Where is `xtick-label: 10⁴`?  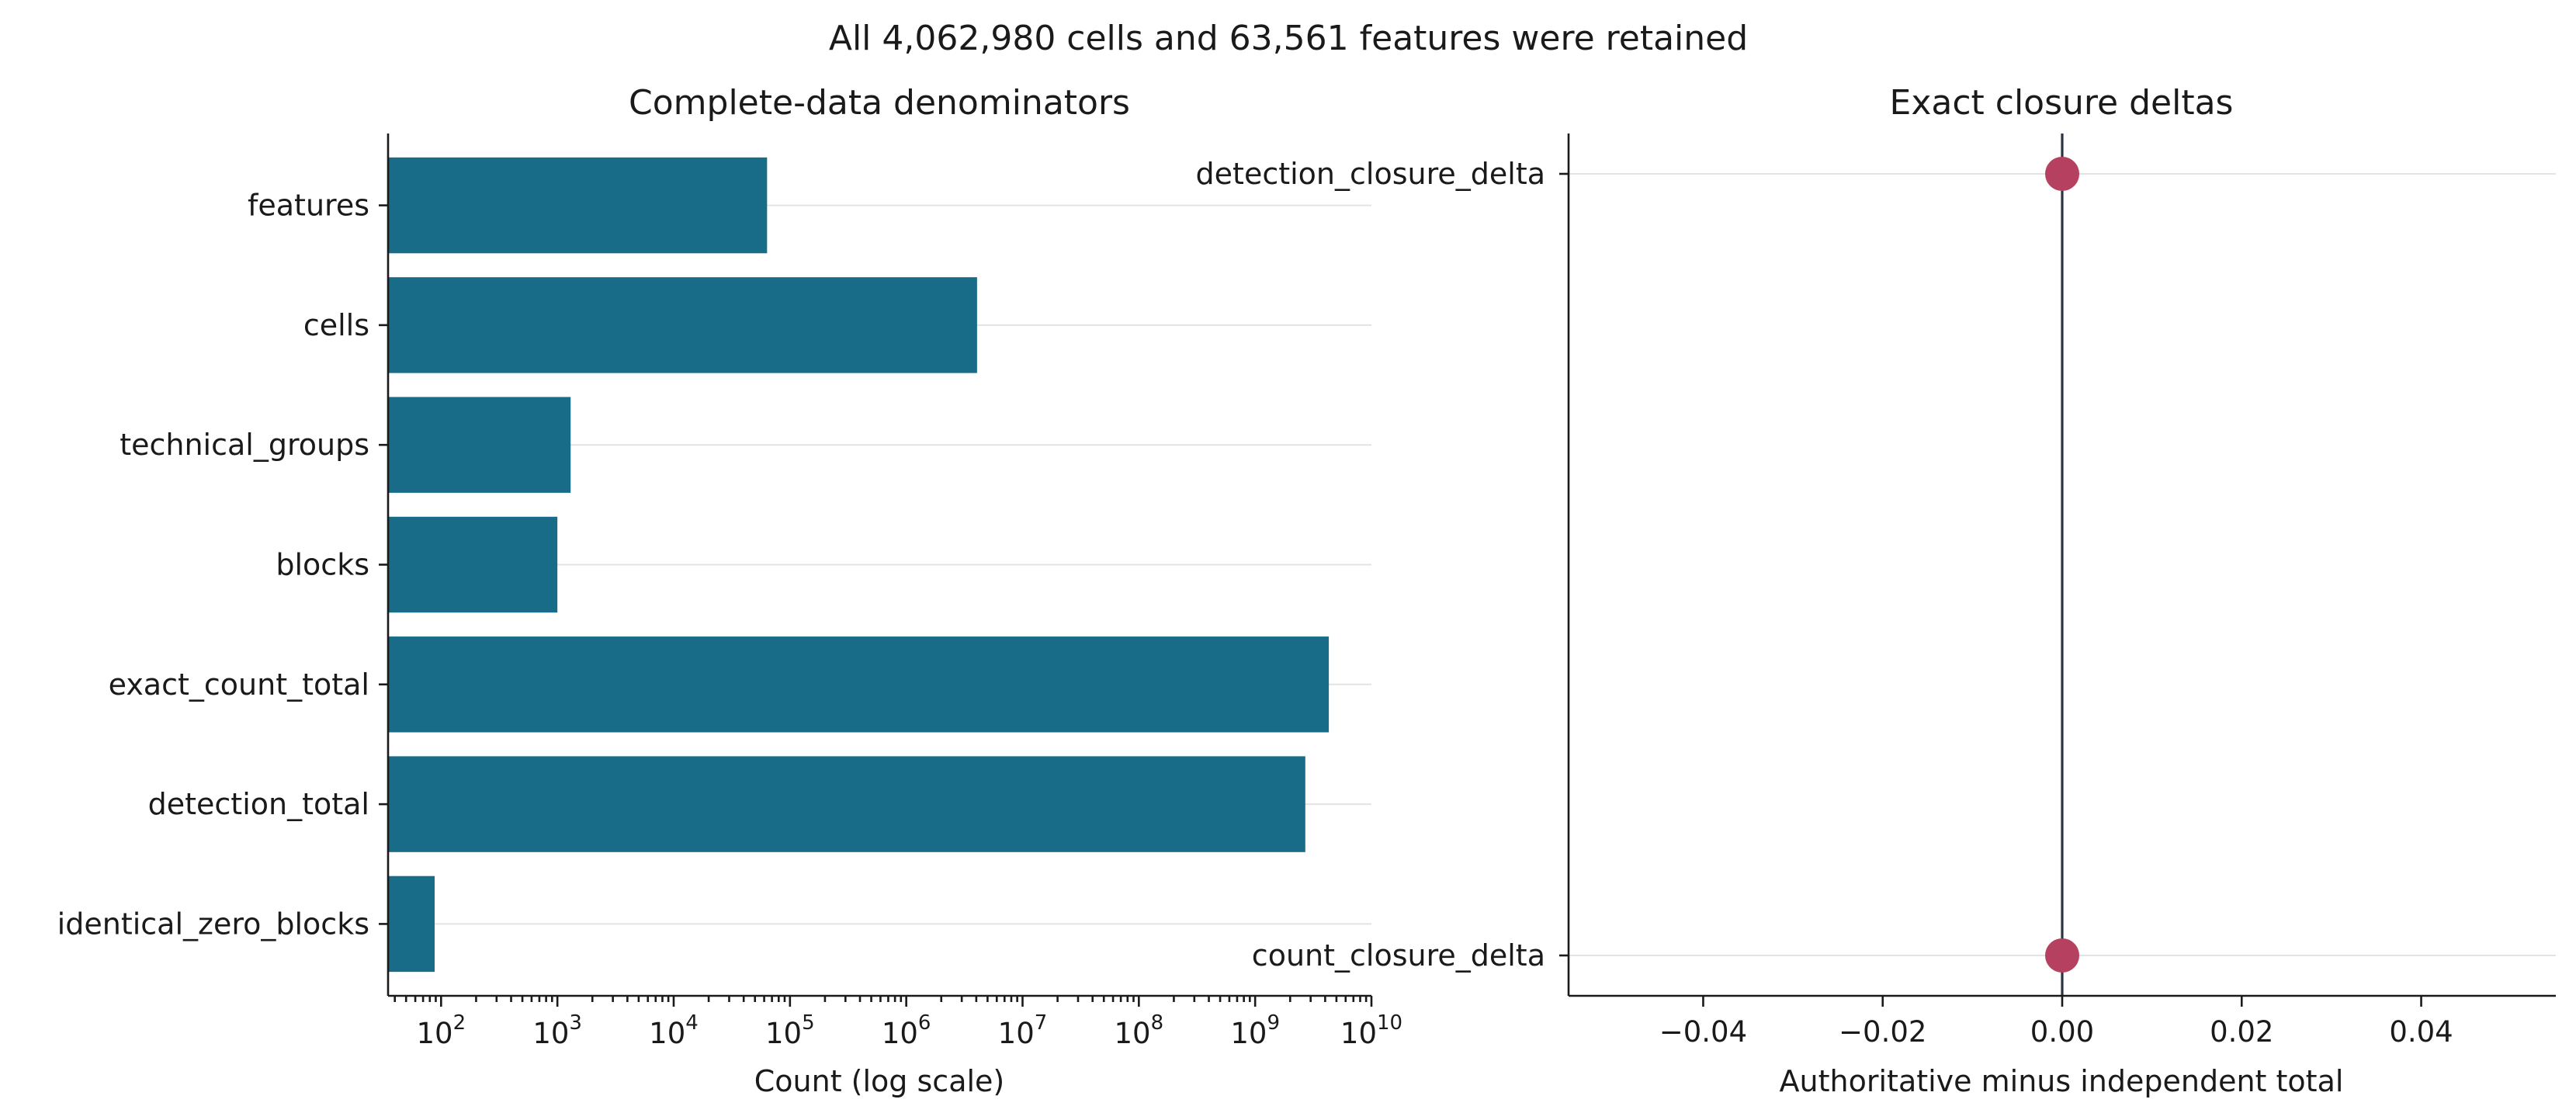 xtick-label: 10⁴ is located at coordinates (674, 1030).